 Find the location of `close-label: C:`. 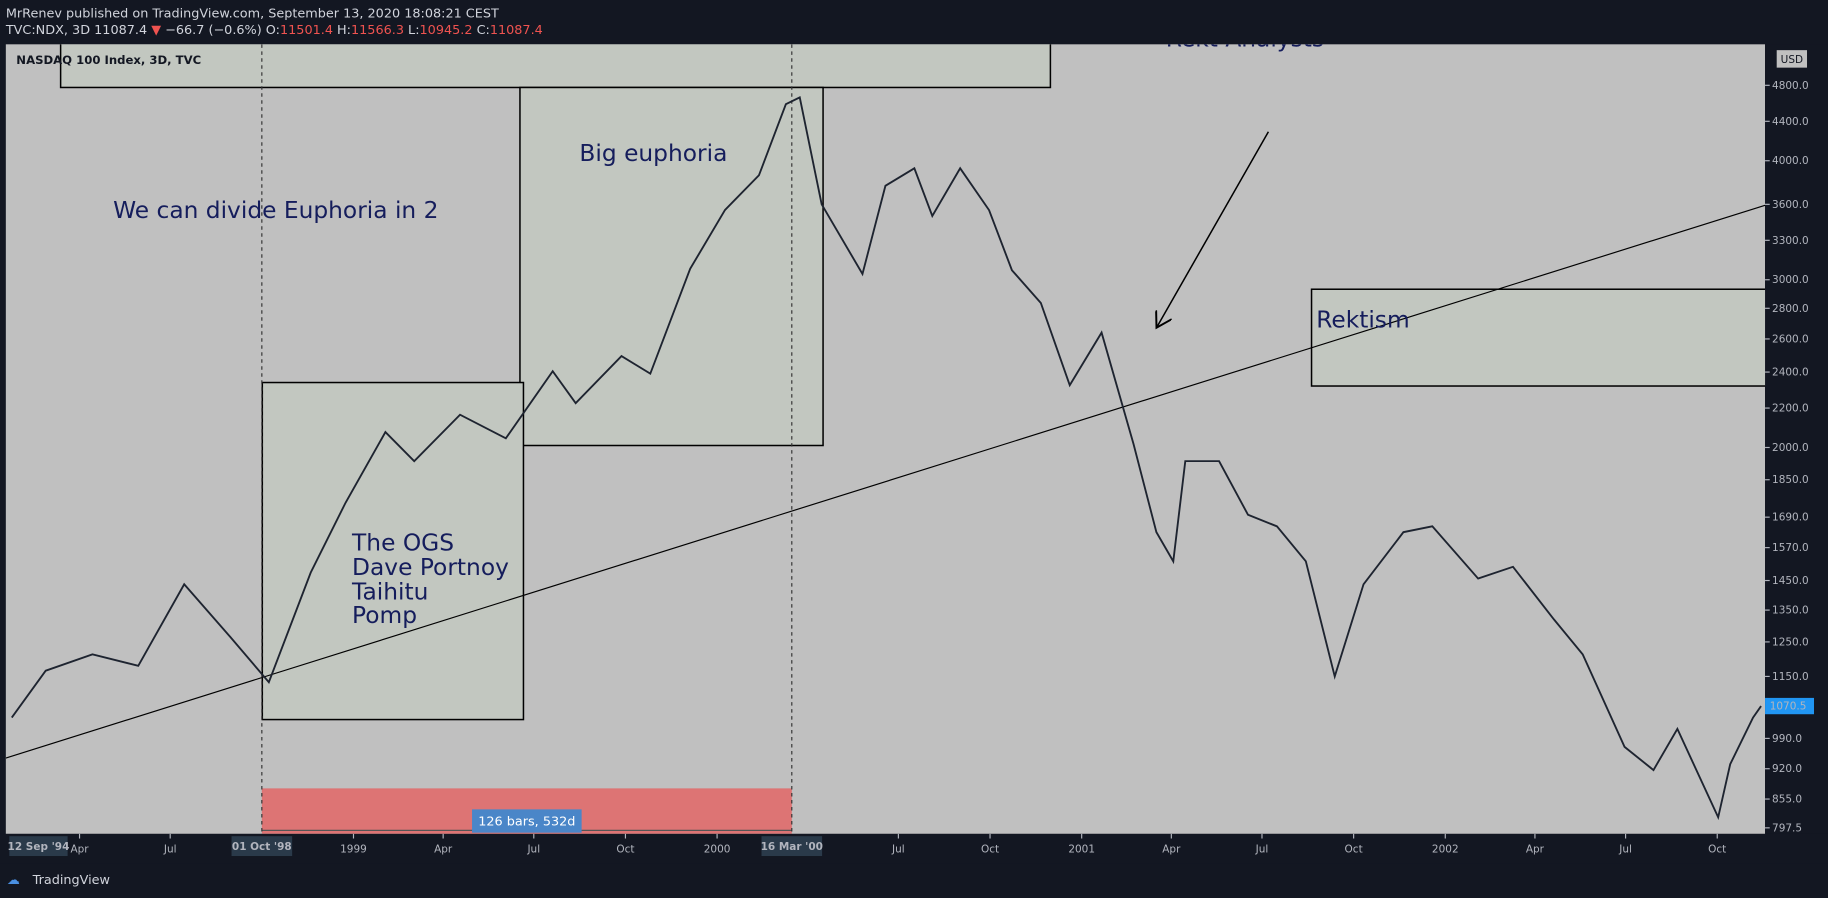

close-label: C: is located at coordinates (483, 30).